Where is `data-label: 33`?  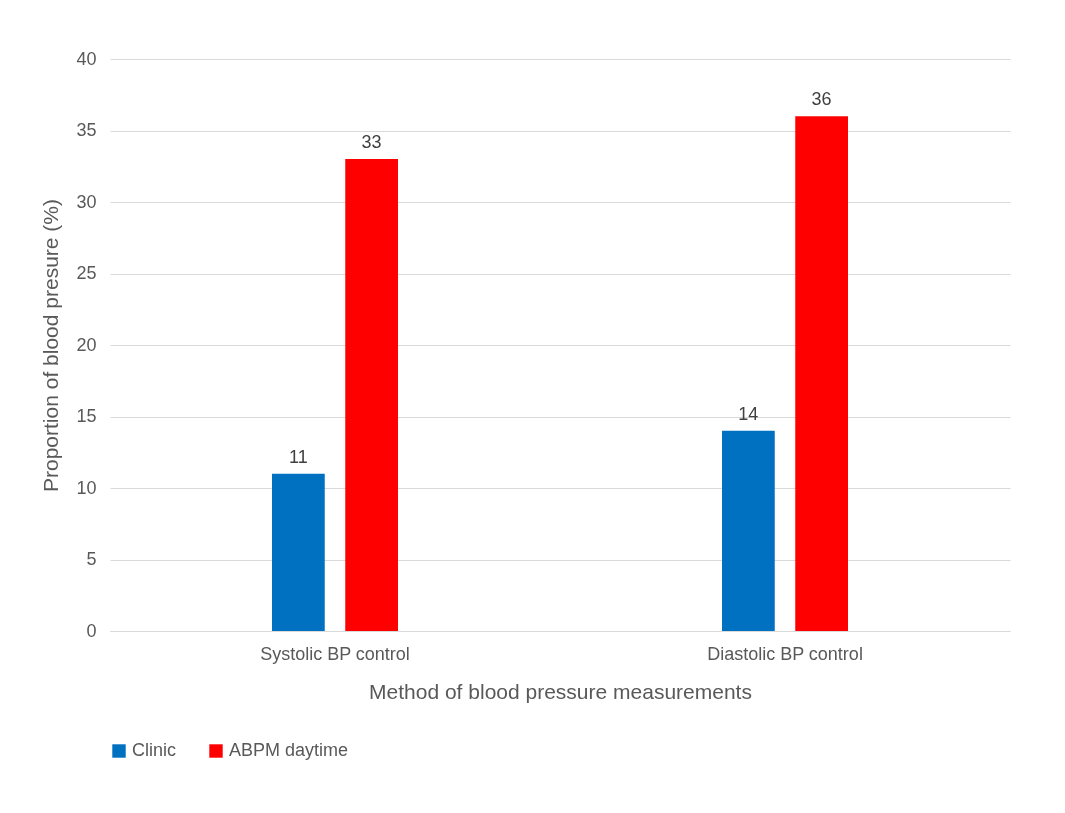 data-label: 33 is located at coordinates (371, 142).